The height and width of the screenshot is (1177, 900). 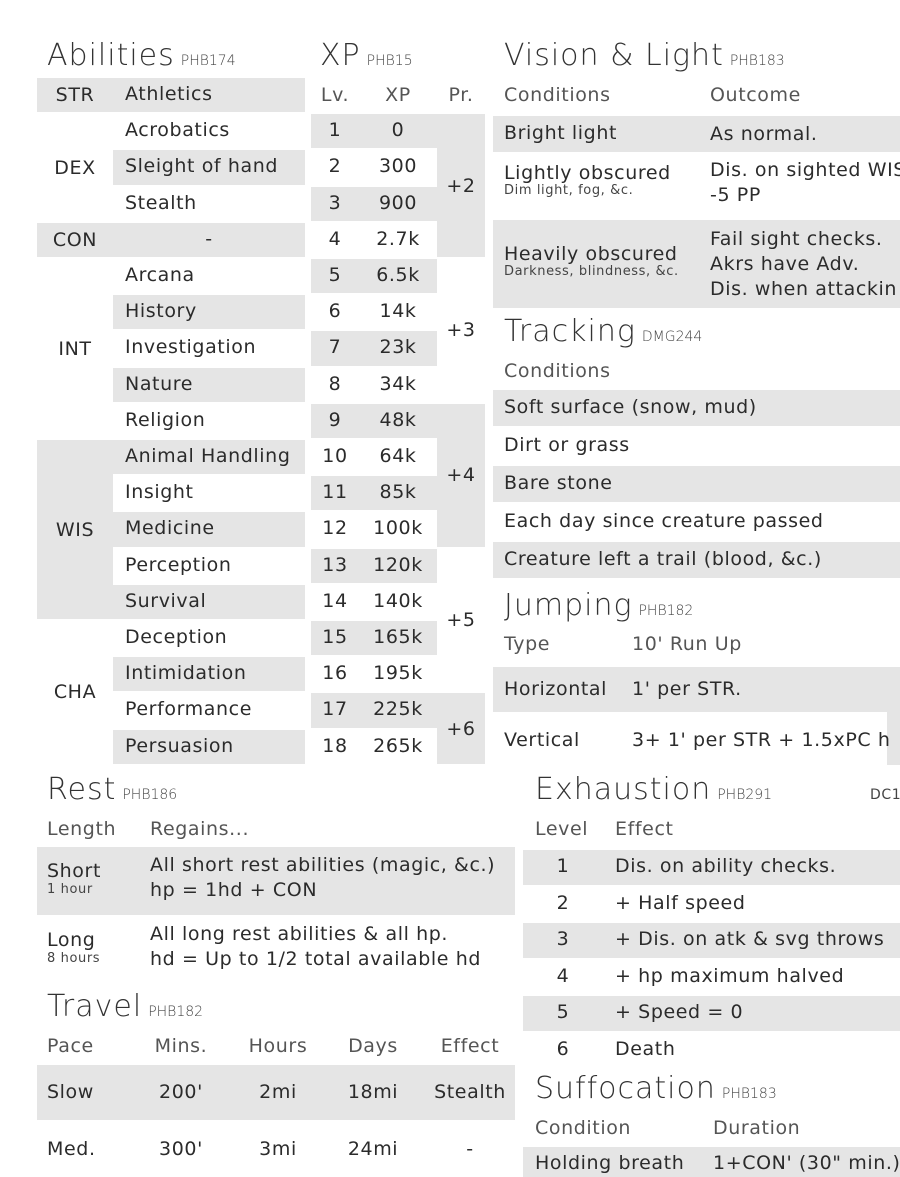 I want to click on level: 13, so click(x=335, y=564).